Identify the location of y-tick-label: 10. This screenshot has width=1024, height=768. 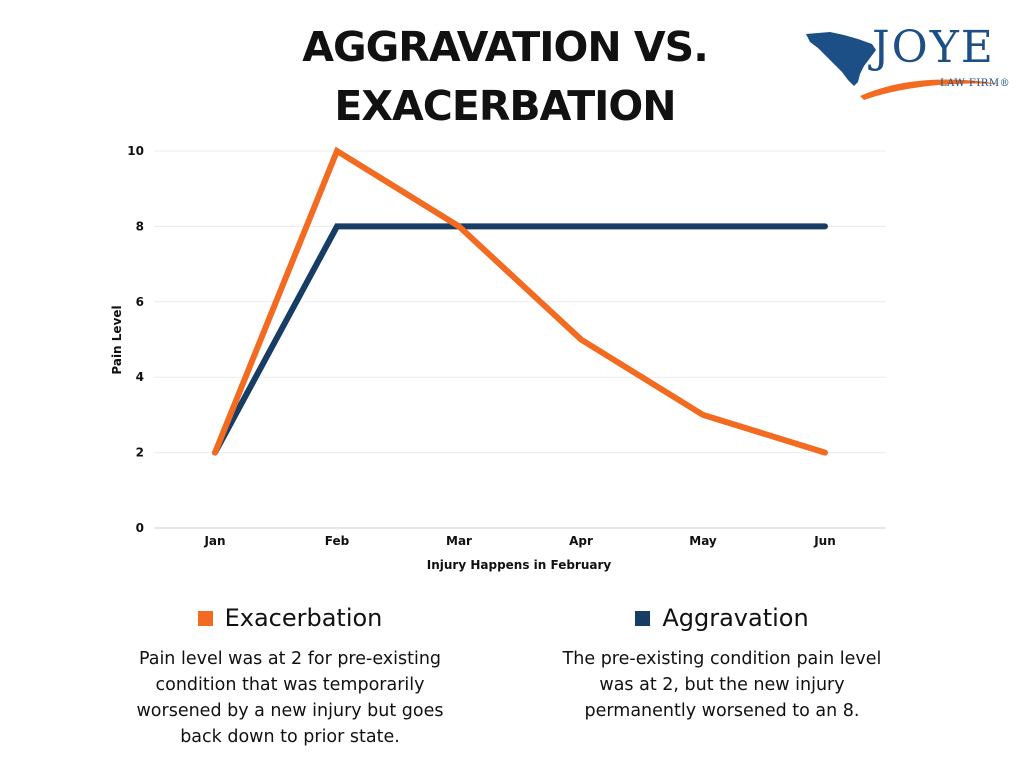
(135, 151).